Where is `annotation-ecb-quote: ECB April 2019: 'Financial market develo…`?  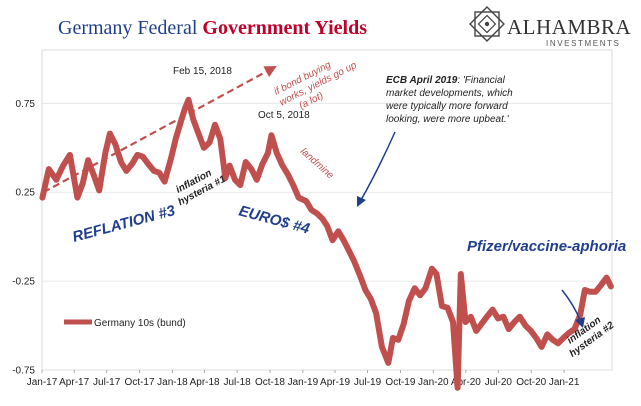
annotation-ecb-quote: ECB April 2019: 'Financial market develo… is located at coordinates (449, 100).